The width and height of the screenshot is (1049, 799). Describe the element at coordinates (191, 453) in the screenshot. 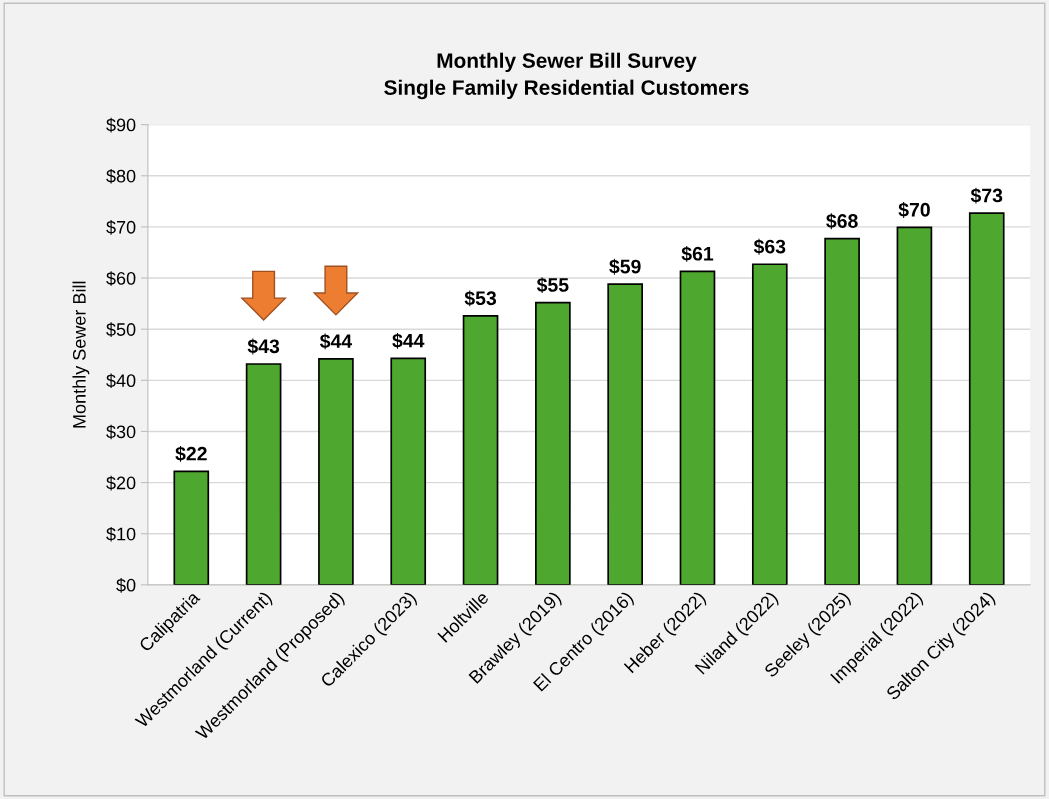

I see `data-label: $22` at that location.